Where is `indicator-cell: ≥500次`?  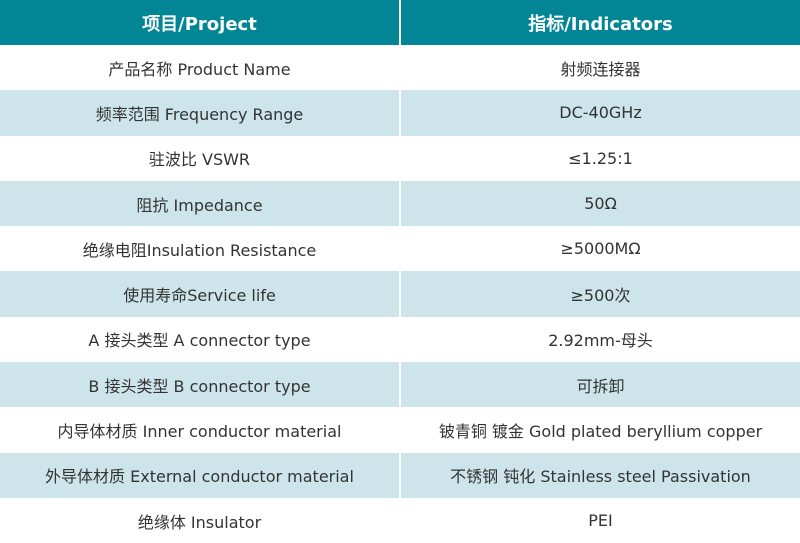 indicator-cell: ≥500次 is located at coordinates (600, 294).